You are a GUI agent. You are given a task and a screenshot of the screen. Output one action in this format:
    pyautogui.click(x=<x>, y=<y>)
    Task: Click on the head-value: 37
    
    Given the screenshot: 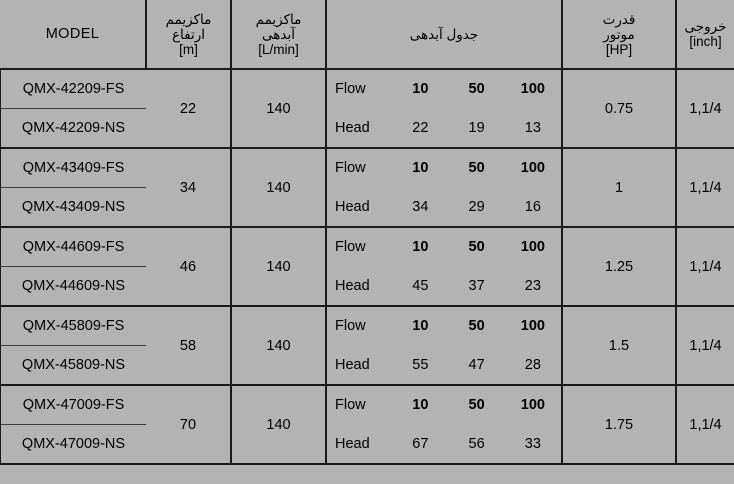 What is the action you would take?
    pyautogui.click(x=476, y=285)
    